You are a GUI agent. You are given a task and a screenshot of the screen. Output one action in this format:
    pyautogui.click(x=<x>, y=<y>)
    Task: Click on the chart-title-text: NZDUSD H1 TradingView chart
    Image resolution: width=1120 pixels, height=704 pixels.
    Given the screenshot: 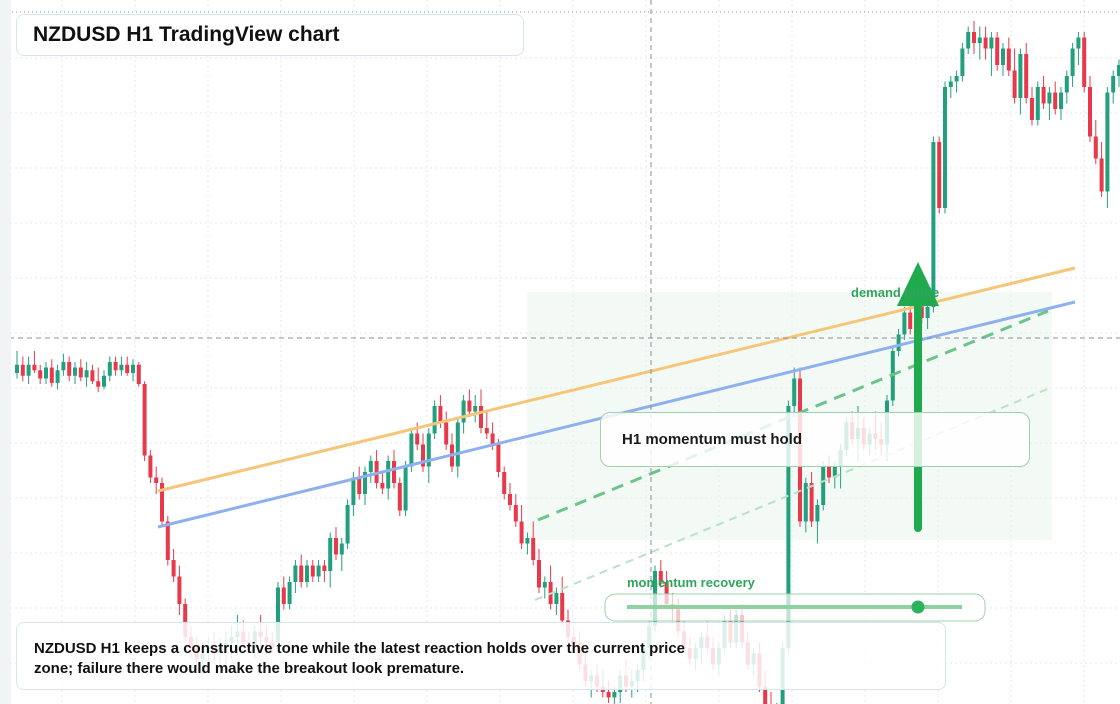 What is the action you would take?
    pyautogui.click(x=186, y=34)
    